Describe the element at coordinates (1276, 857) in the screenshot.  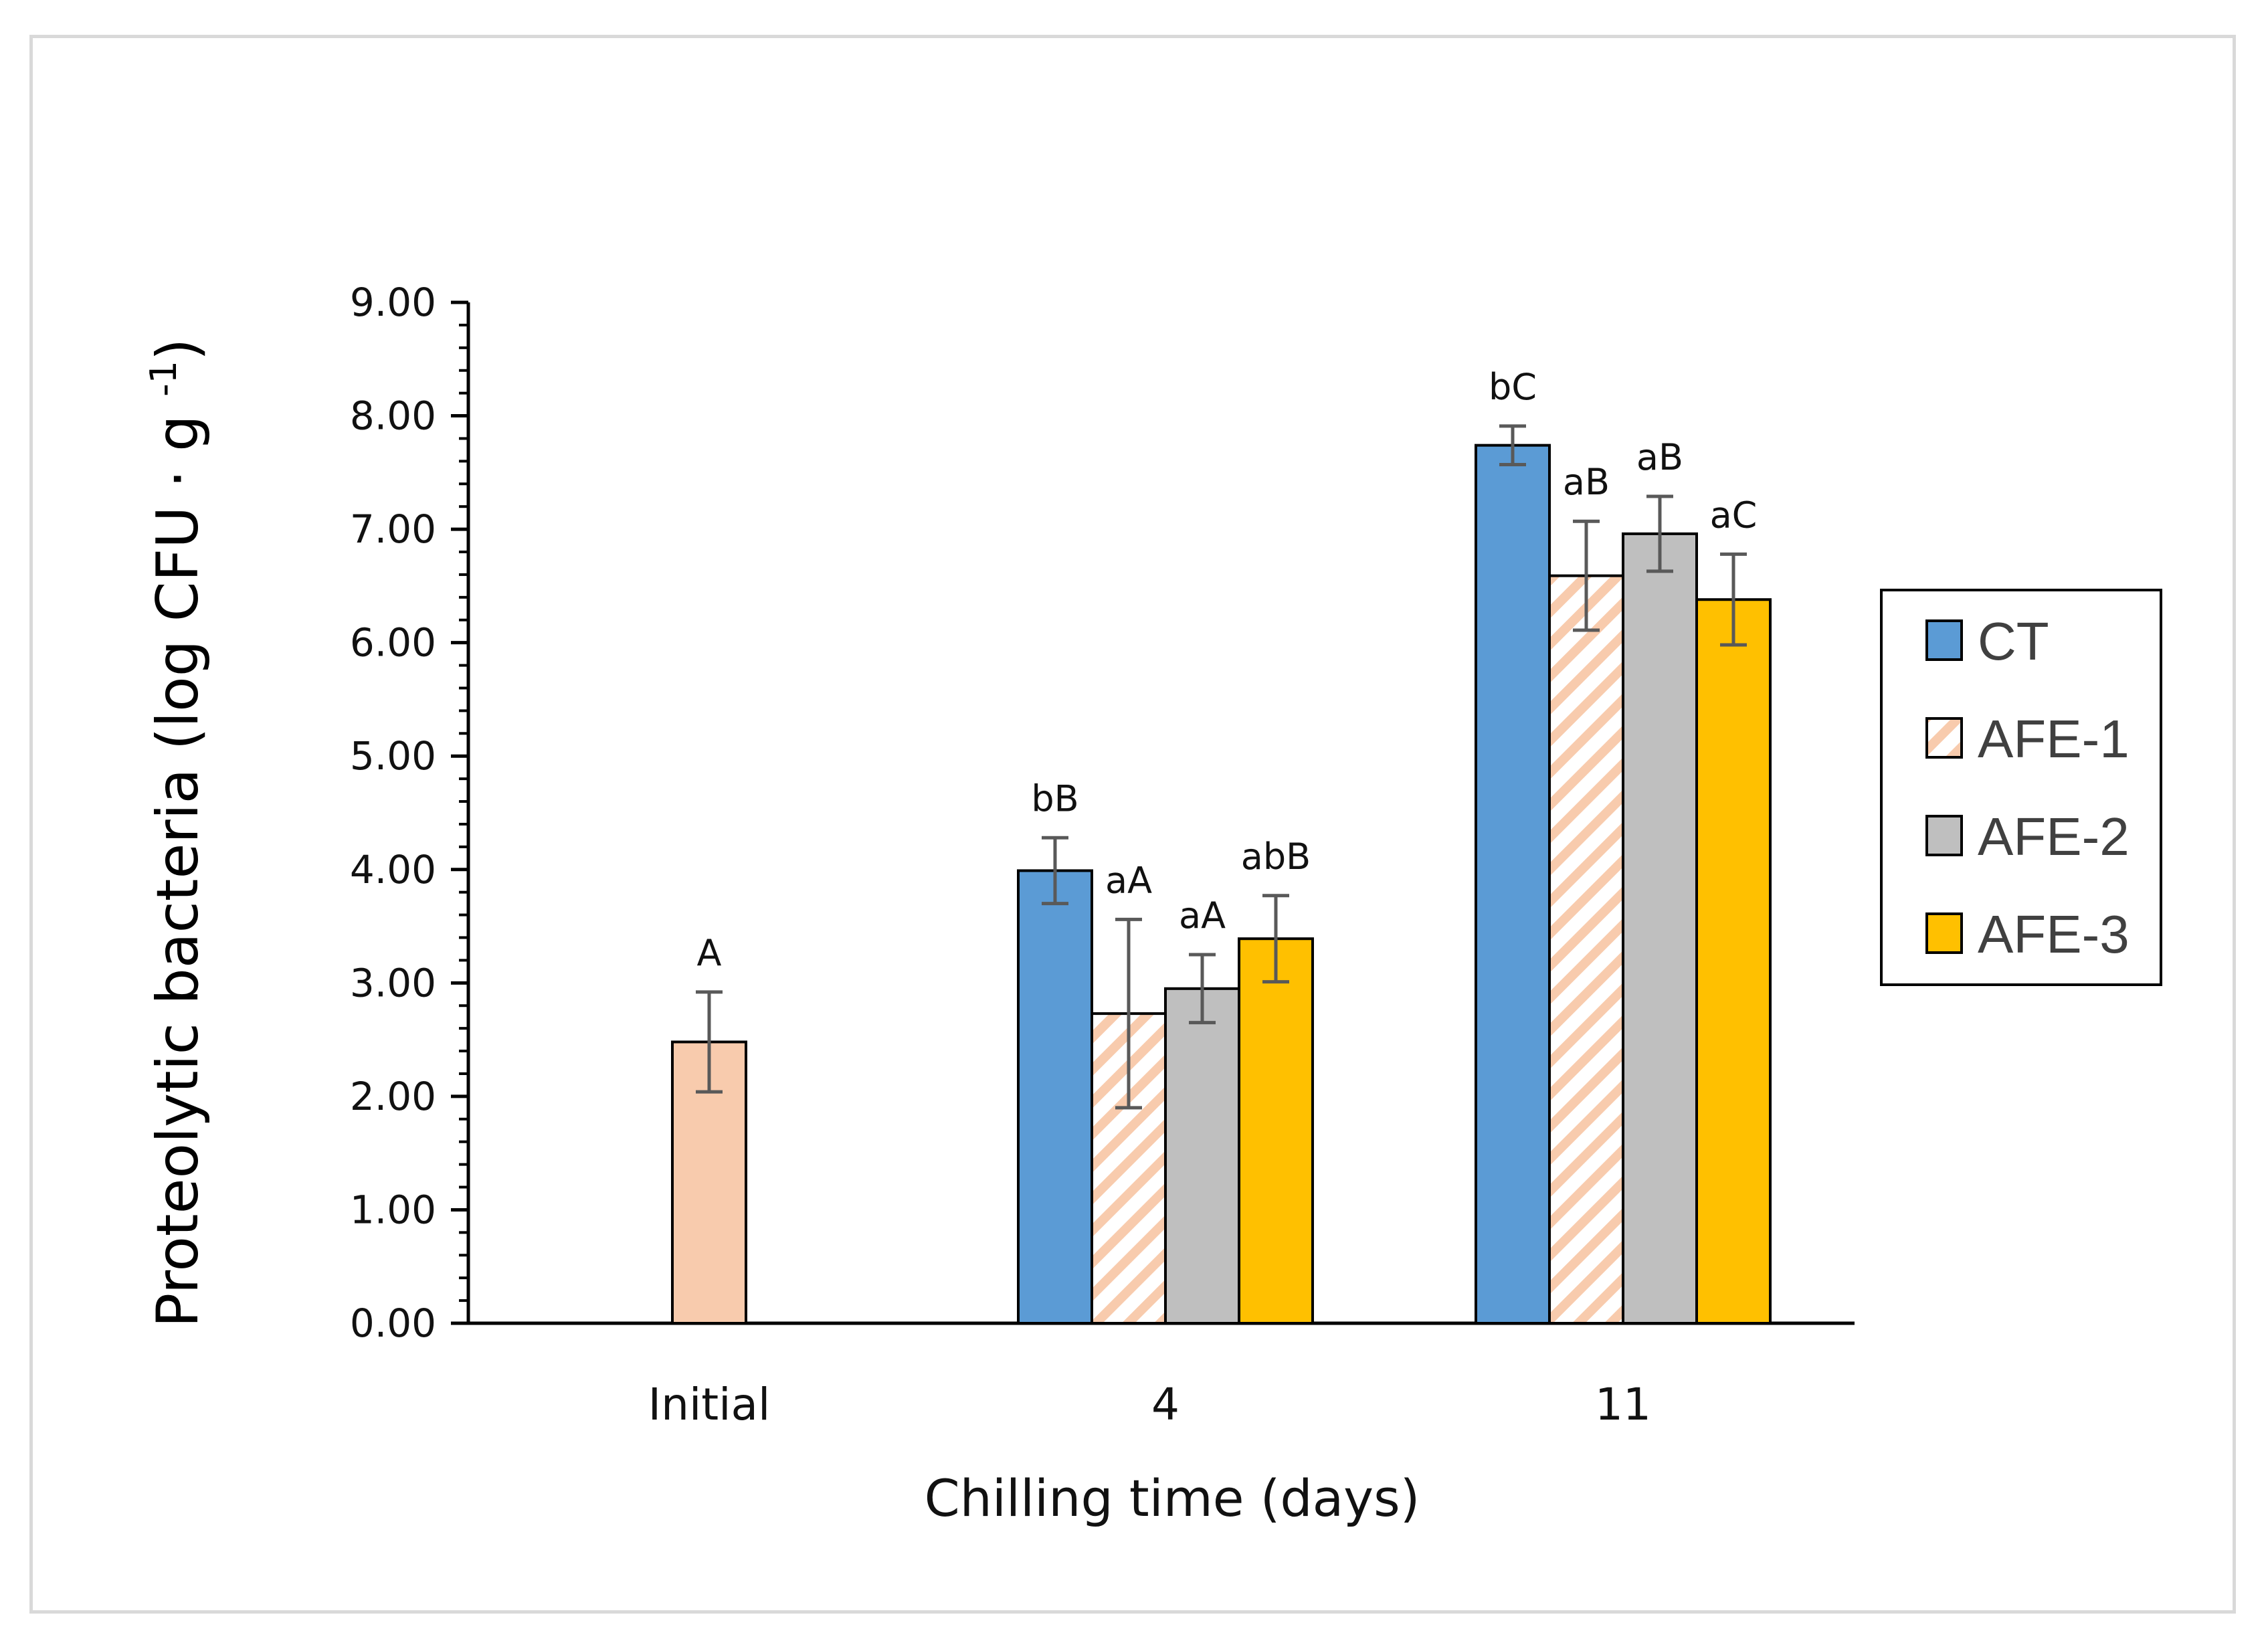
I see `significance-label: abB` at that location.